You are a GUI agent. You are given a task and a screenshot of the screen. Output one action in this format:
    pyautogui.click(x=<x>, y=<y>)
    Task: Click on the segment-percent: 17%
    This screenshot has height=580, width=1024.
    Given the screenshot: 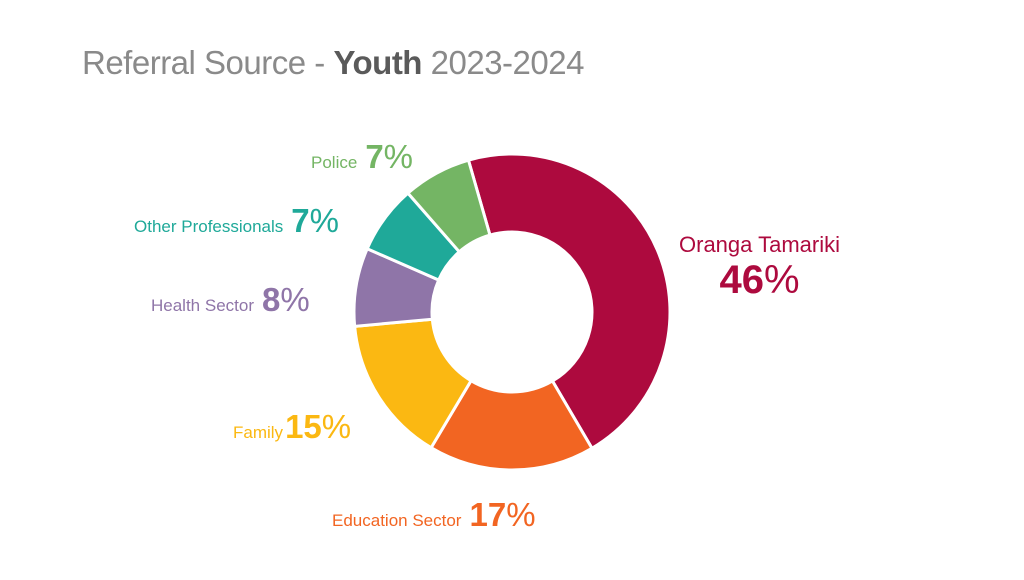 What is the action you would take?
    pyautogui.click(x=502, y=514)
    